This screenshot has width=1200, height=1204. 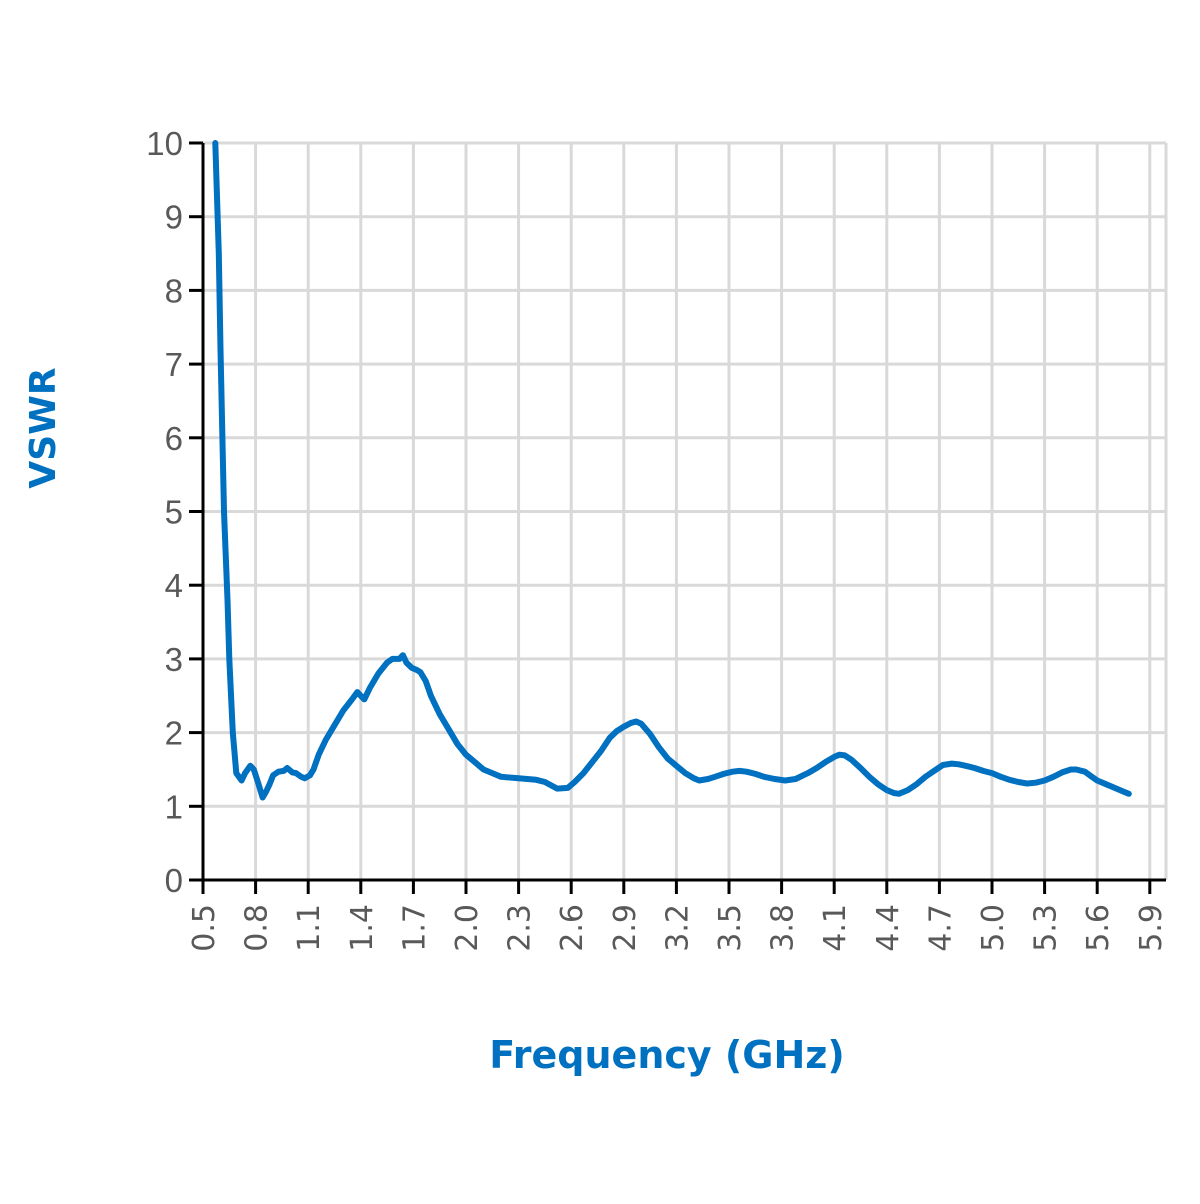 I want to click on x-tick-label: 3.2, so click(x=677, y=928).